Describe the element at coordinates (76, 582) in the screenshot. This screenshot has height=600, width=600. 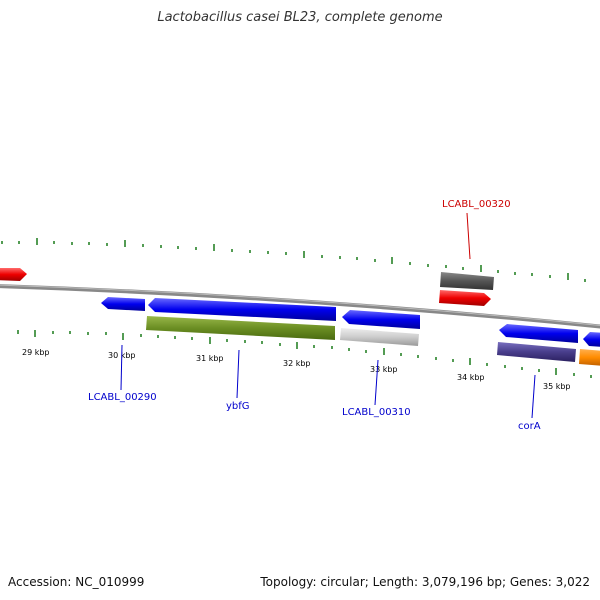
I see `accession-text: Accession: NC_010999` at that location.